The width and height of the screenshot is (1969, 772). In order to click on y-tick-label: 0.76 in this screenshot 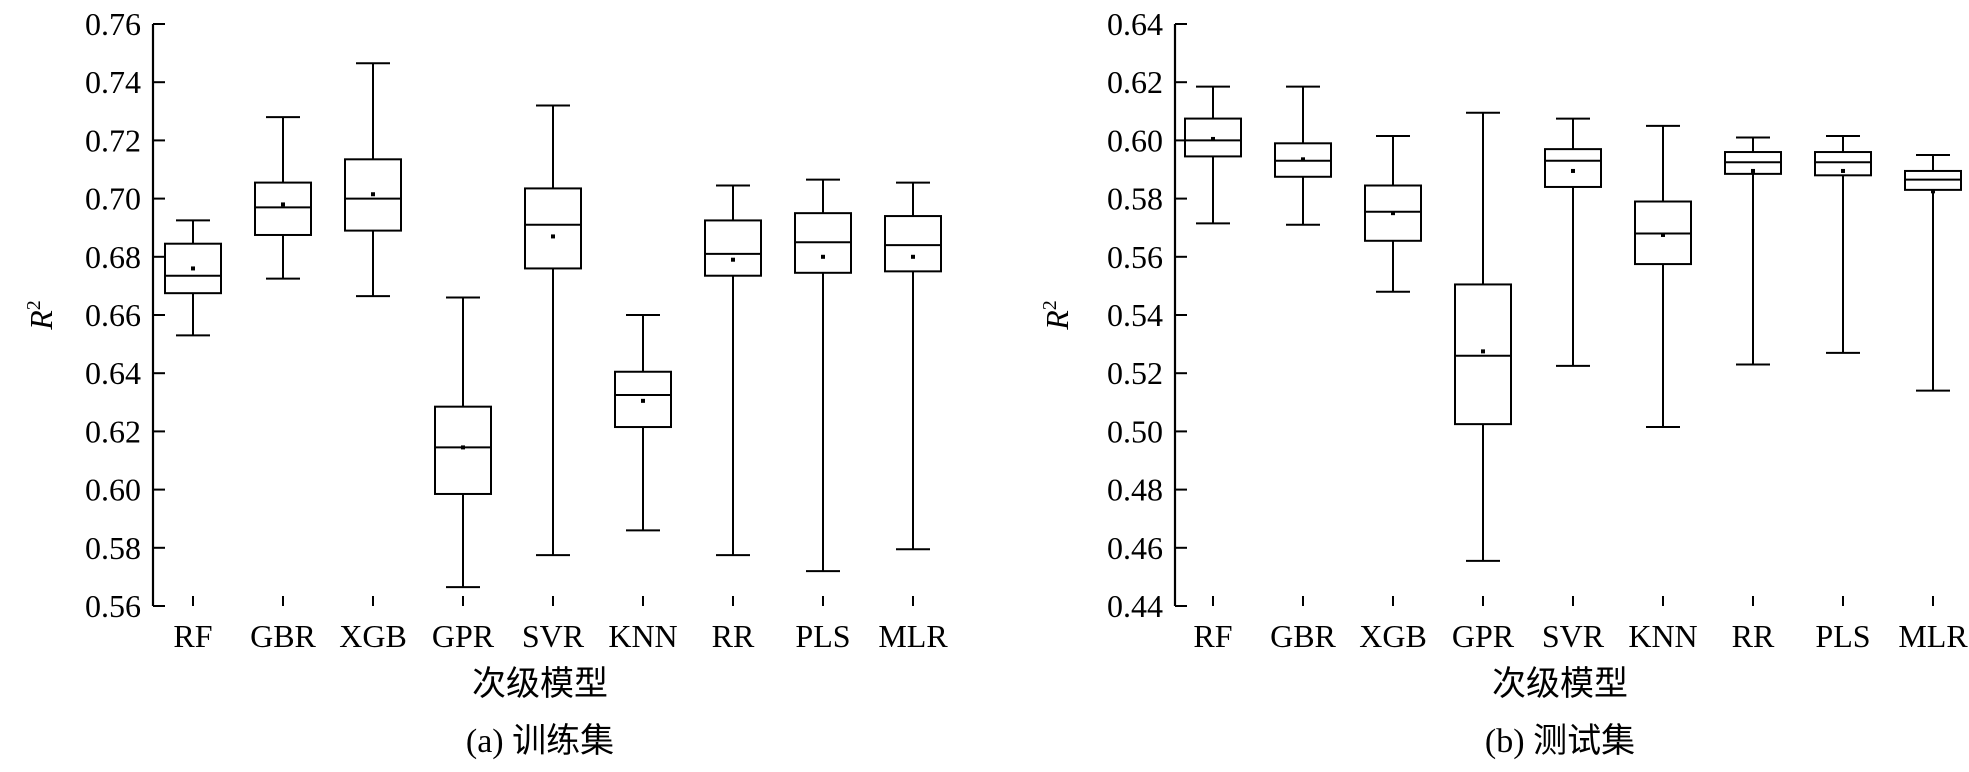, I will do `click(113, 24)`.